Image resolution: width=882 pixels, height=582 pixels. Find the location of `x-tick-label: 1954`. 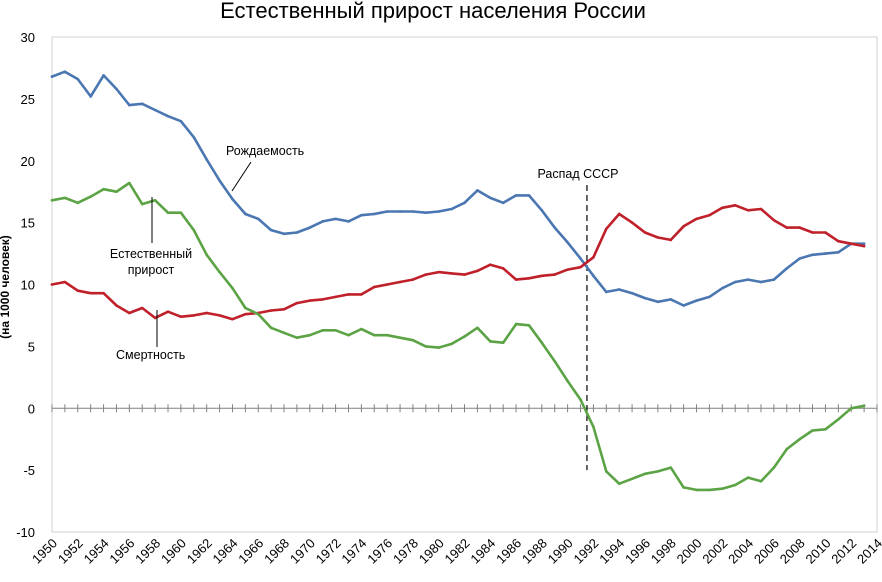

x-tick-label: 1954 is located at coordinates (96, 551).